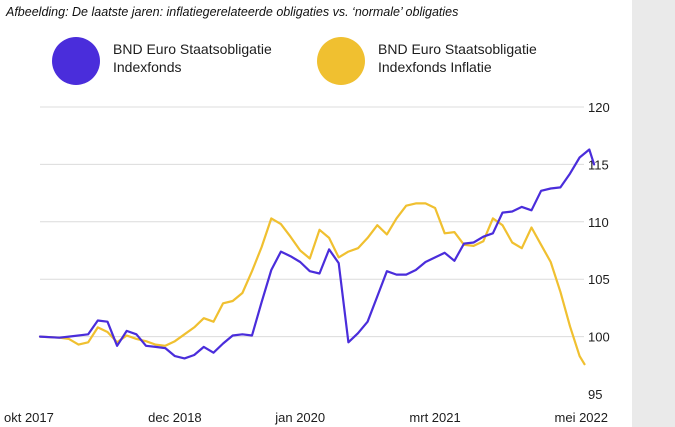  What do you see at coordinates (598, 222) in the screenshot?
I see `y-tick-label: 110` at bounding box center [598, 222].